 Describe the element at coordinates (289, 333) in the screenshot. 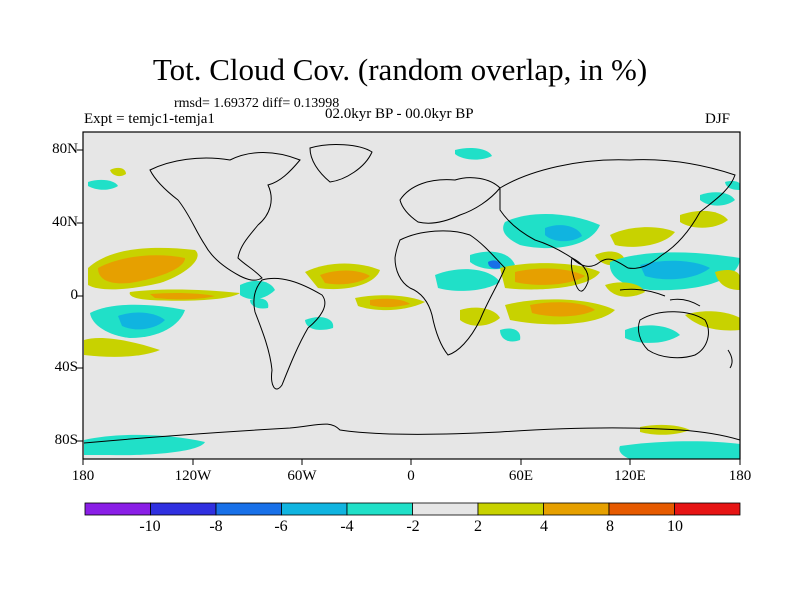

I see `coast-south-america` at that location.